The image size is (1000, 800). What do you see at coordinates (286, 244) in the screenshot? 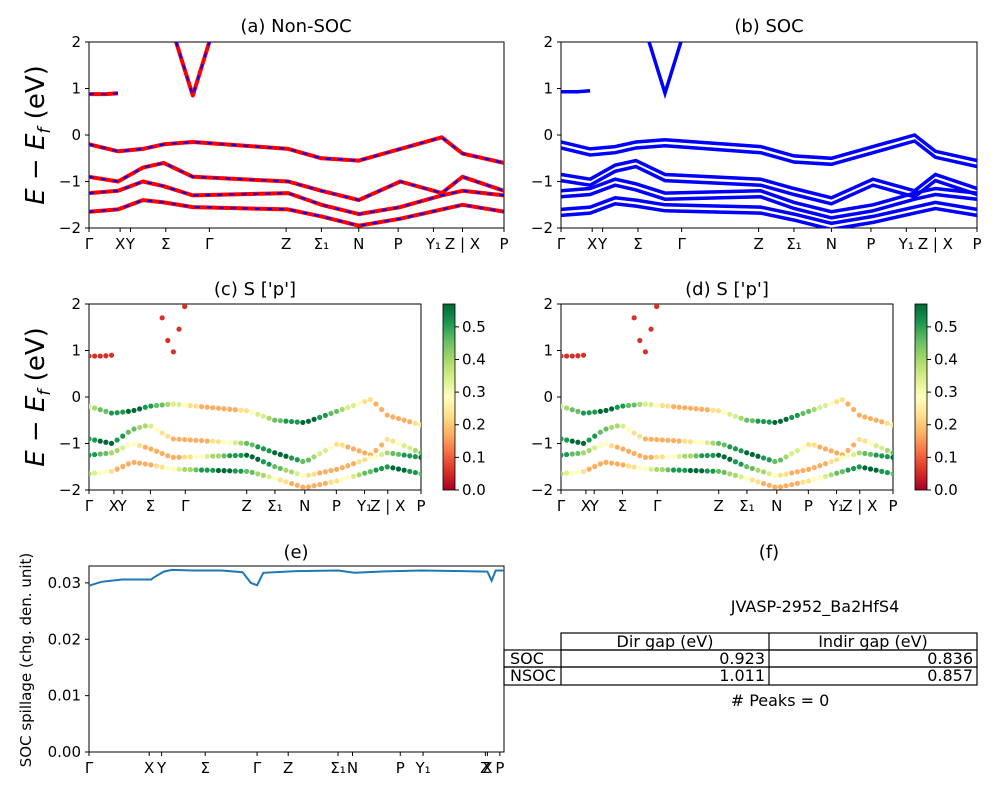
I see `panel-a-xtick-label: Z` at bounding box center [286, 244].